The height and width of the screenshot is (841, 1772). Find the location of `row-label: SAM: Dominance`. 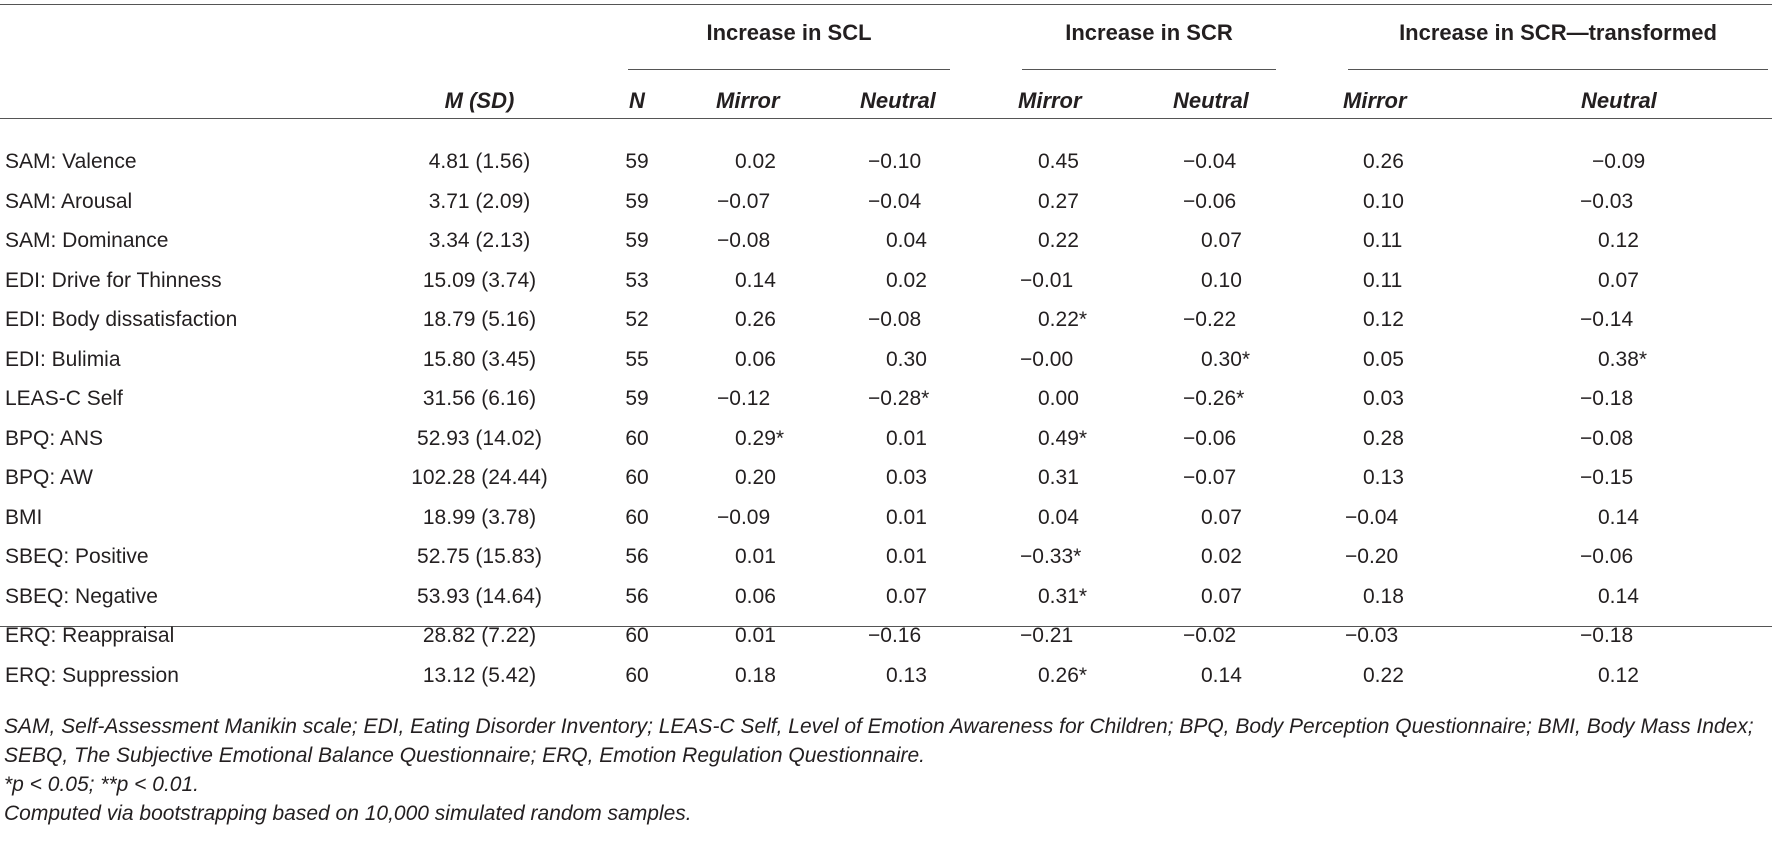

row-label: SAM: Dominance is located at coordinates (87, 240).